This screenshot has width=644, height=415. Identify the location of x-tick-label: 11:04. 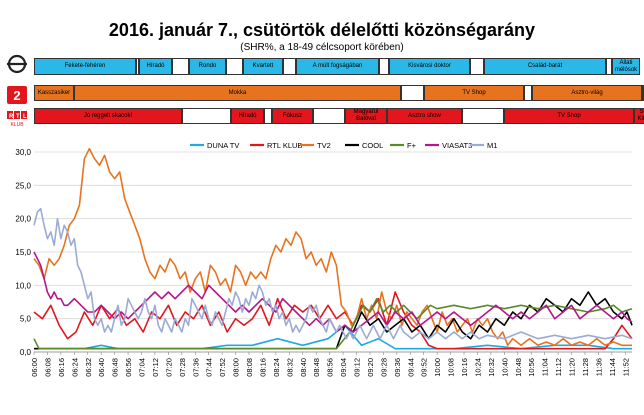
(545, 367).